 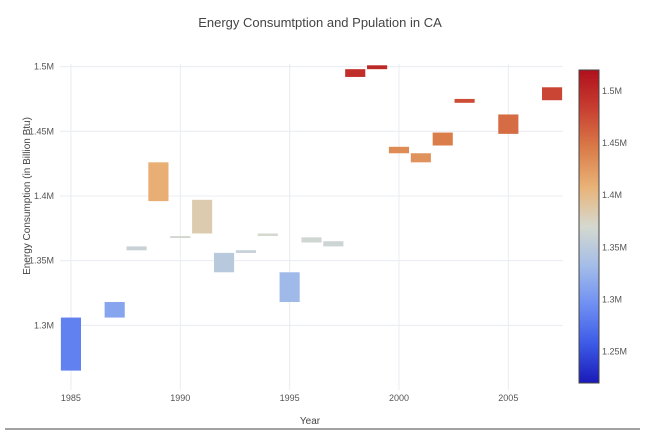 What do you see at coordinates (614, 352) in the screenshot?
I see `colorbar-tick-label: 1.25M` at bounding box center [614, 352].